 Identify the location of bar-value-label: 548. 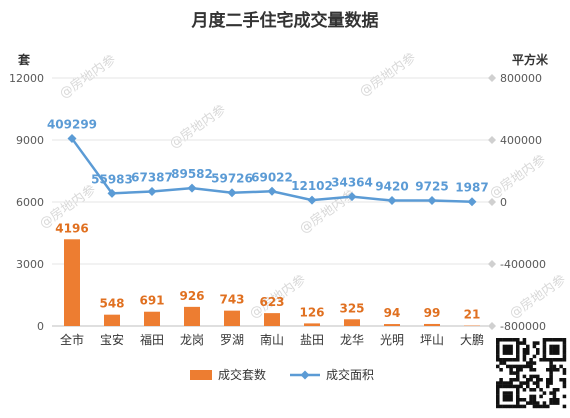
(111, 304).